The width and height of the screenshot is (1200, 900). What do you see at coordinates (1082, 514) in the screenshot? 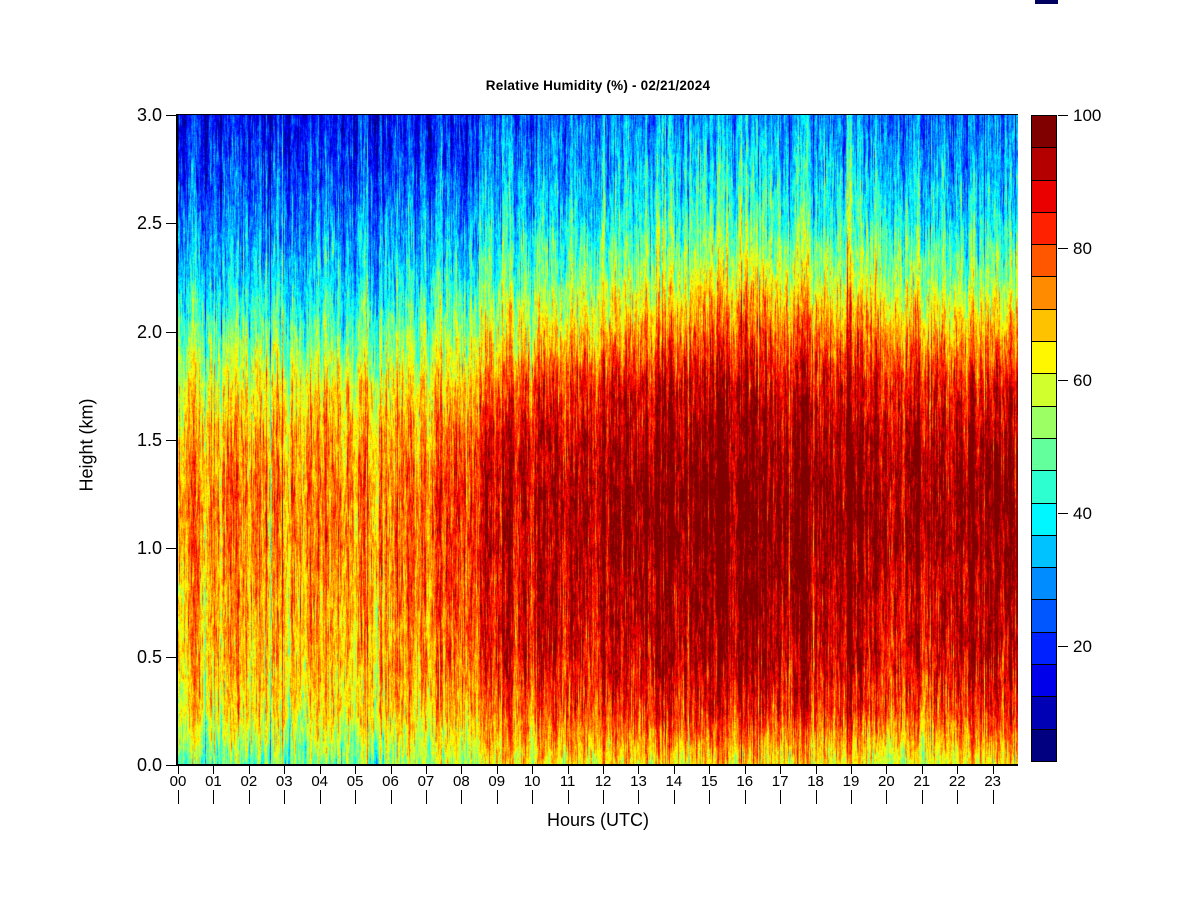
I see `colorbar-tick-label: 40` at bounding box center [1082, 514].